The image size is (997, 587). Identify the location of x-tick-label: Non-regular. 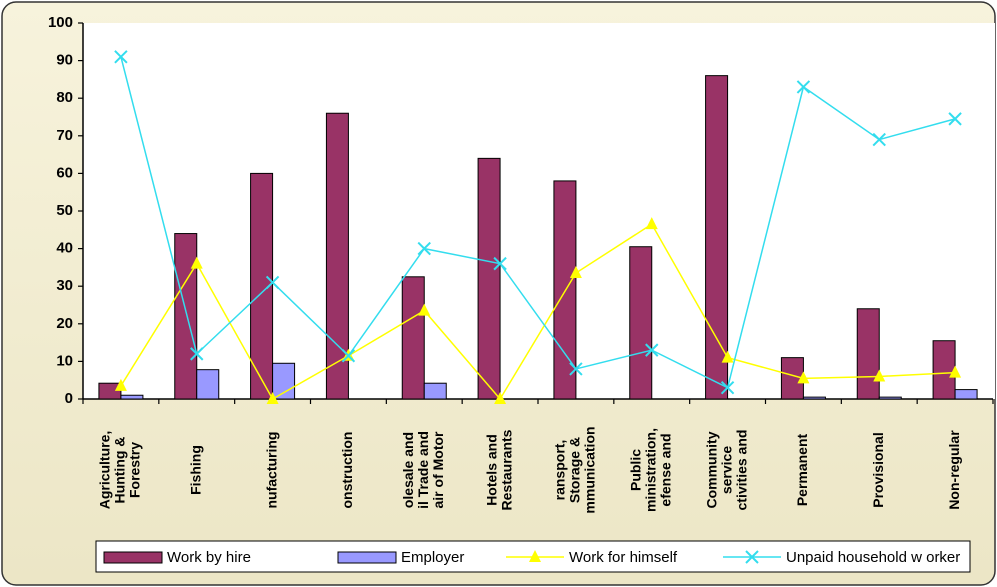
(954, 470).